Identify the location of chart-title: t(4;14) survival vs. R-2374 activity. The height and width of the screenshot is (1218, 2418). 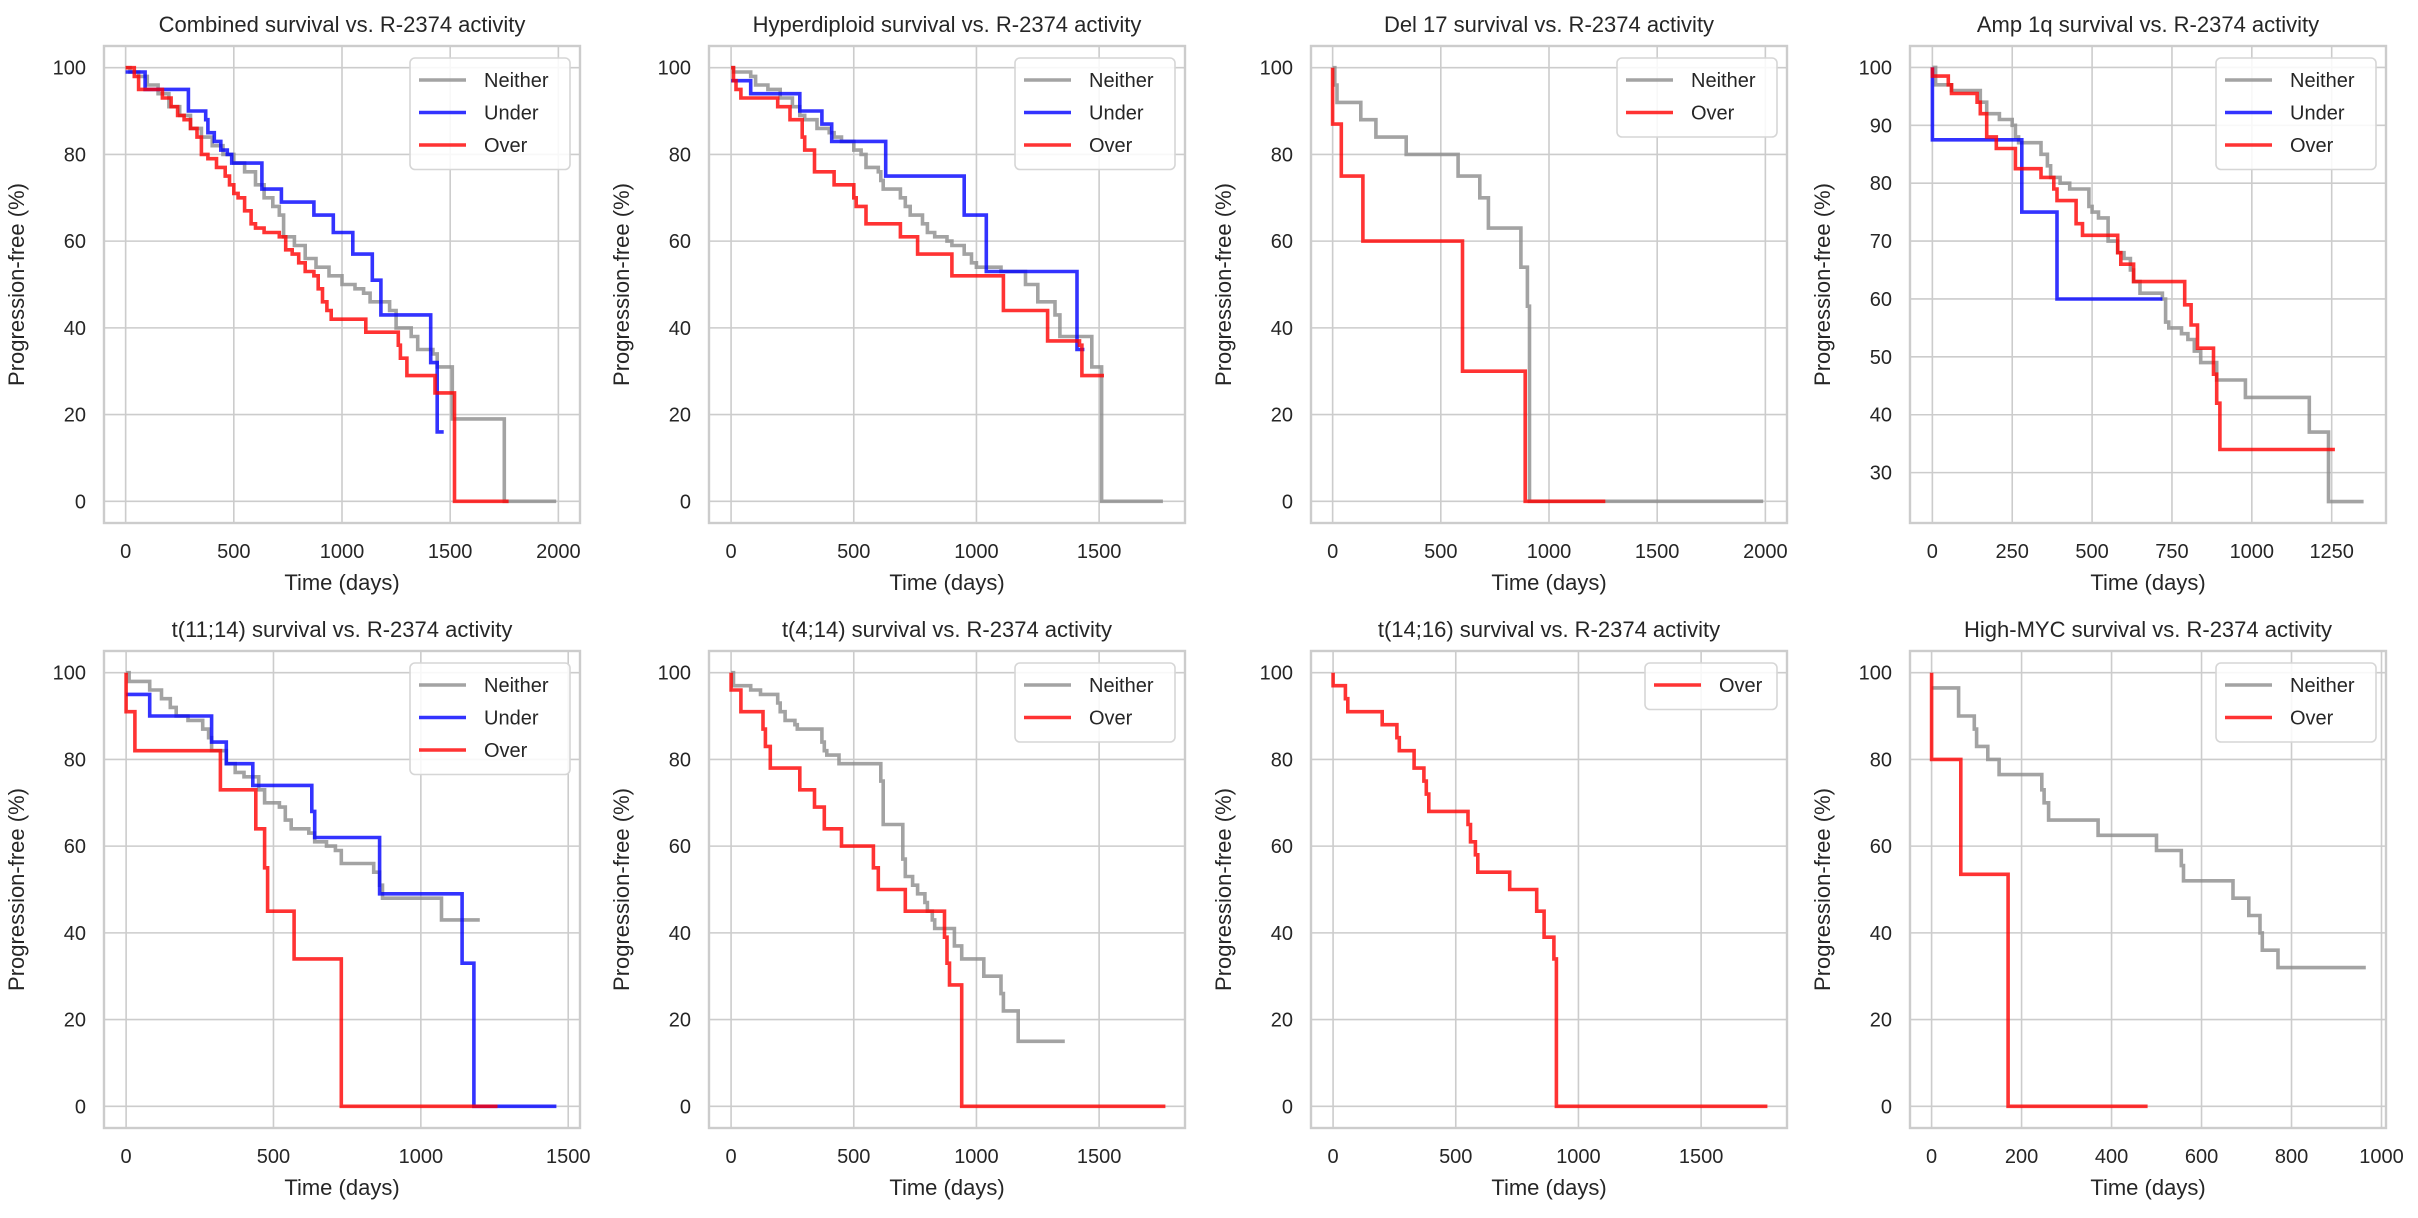
(947, 629).